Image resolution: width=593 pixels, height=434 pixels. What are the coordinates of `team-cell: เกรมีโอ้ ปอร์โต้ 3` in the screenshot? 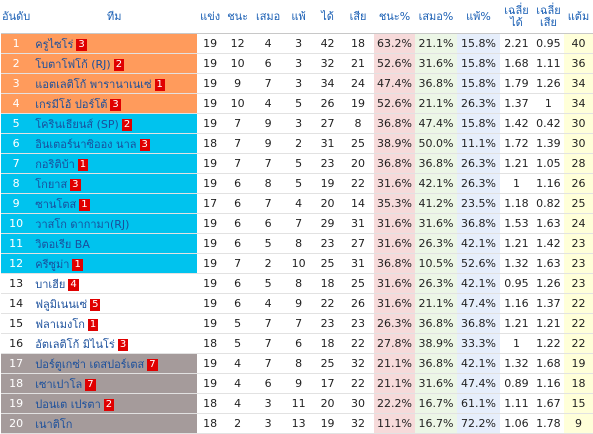 It's located at (114, 103).